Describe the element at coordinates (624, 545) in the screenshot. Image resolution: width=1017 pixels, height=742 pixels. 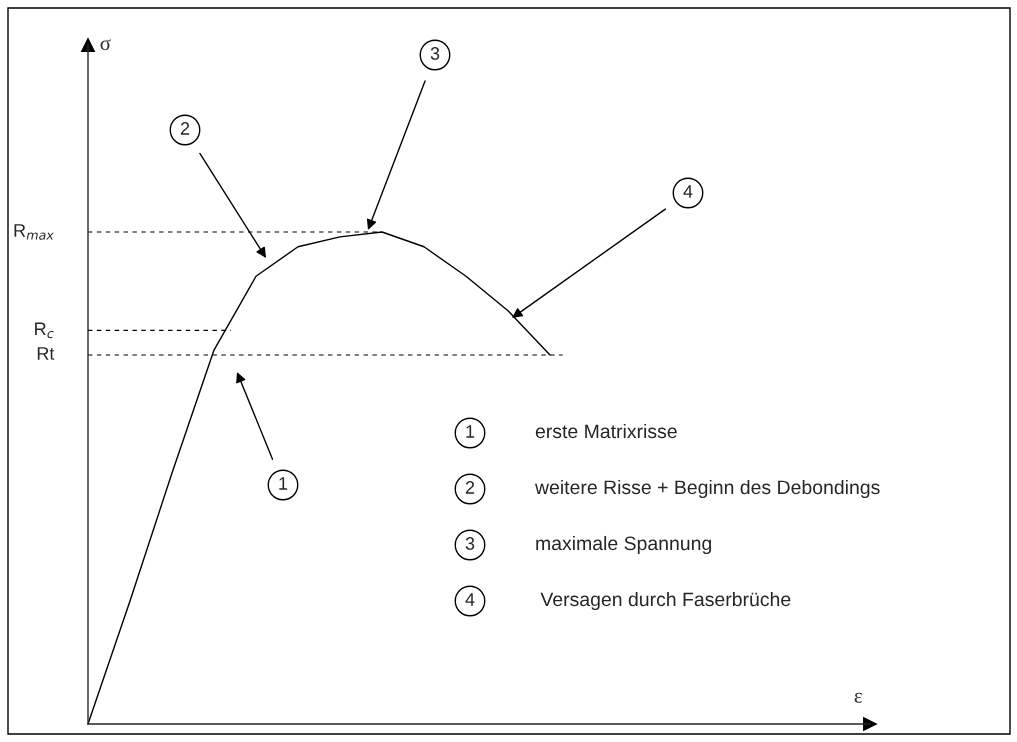
I see `annotation: maximale Spannung` at that location.